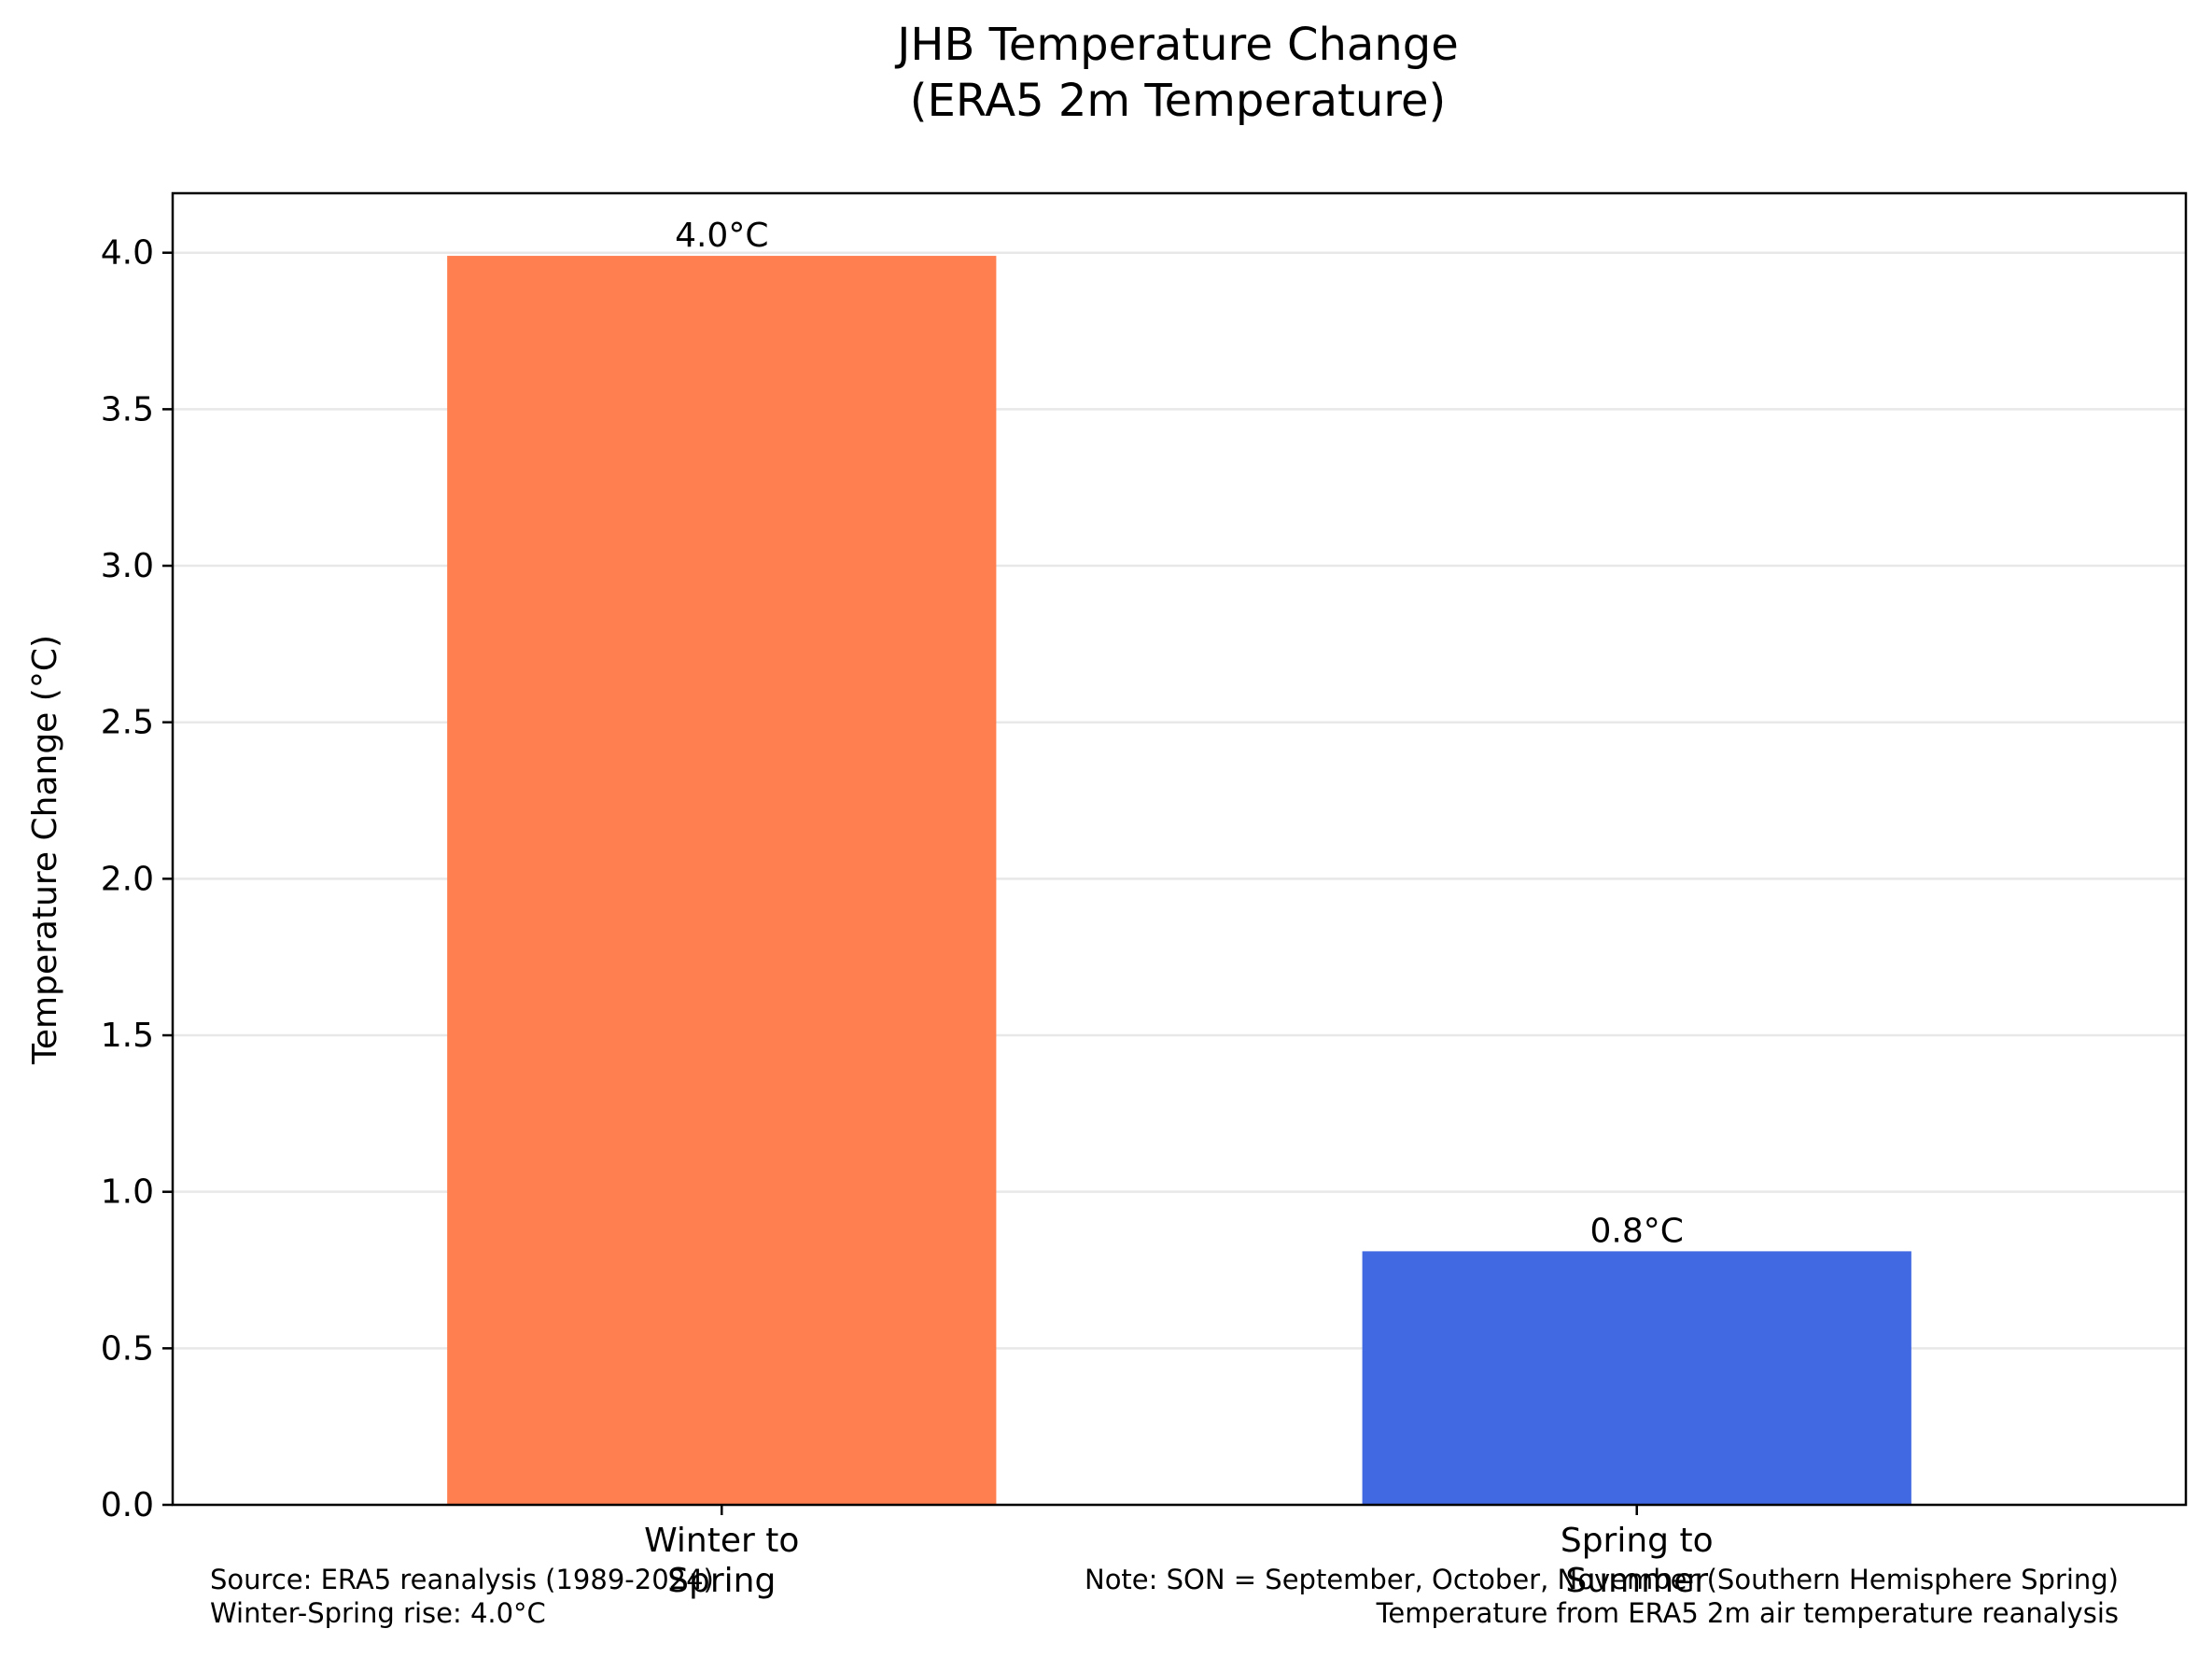 Image resolution: width=2212 pixels, height=1657 pixels. What do you see at coordinates (127, 723) in the screenshot?
I see `y-tick-label: 2.5` at bounding box center [127, 723].